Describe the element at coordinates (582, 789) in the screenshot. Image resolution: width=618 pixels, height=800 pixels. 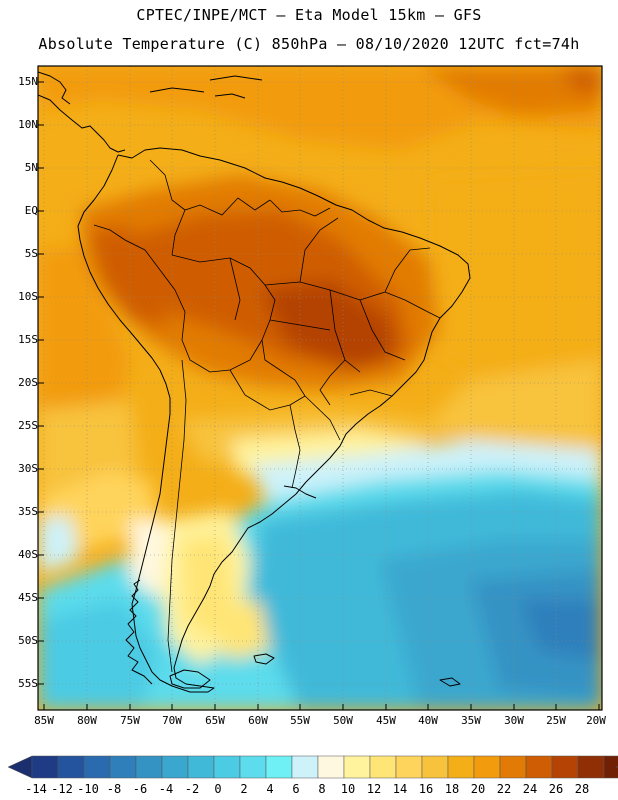
I see `colorbar-label: 28` at that location.